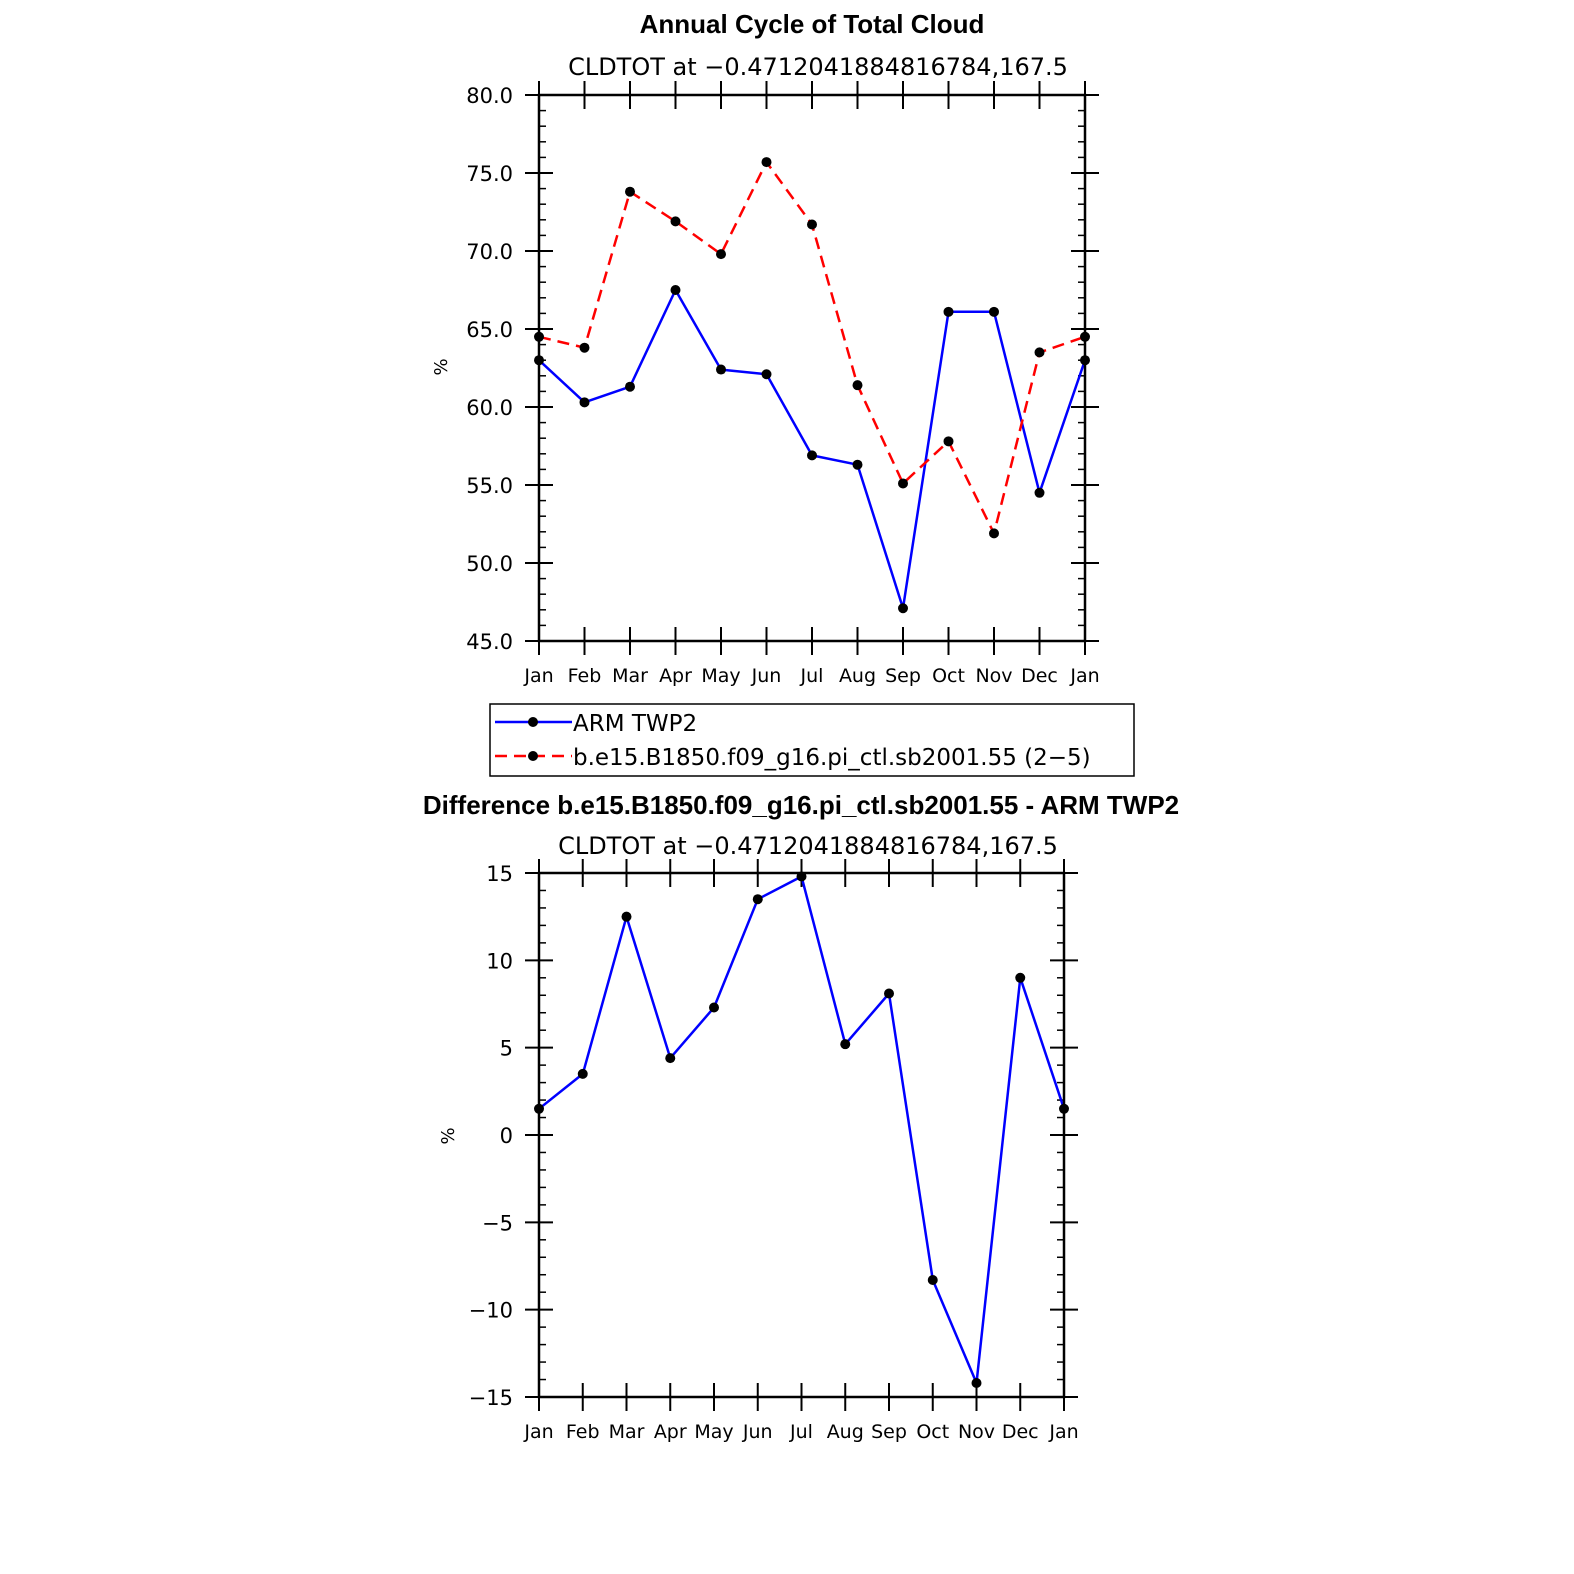 The image size is (1574, 1574). What do you see at coordinates (489, 252) in the screenshot?
I see `y-tick-label: 70.0` at bounding box center [489, 252].